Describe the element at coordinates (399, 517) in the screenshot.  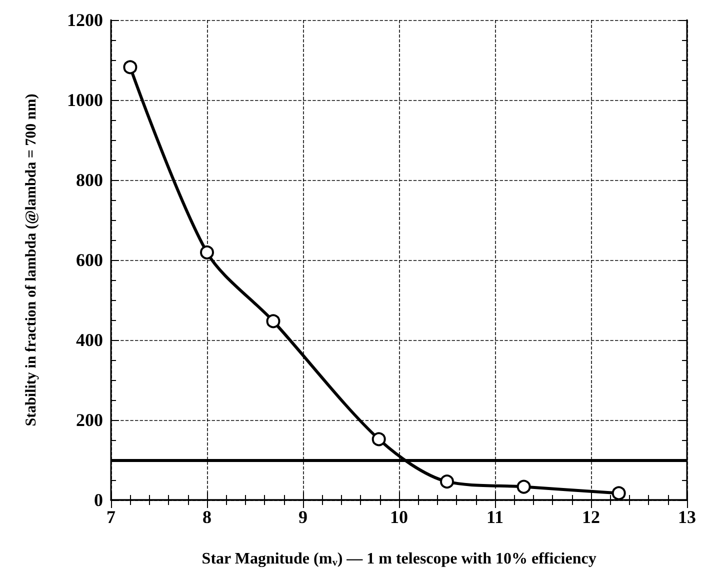
I see `x-tick-label: 10` at that location.